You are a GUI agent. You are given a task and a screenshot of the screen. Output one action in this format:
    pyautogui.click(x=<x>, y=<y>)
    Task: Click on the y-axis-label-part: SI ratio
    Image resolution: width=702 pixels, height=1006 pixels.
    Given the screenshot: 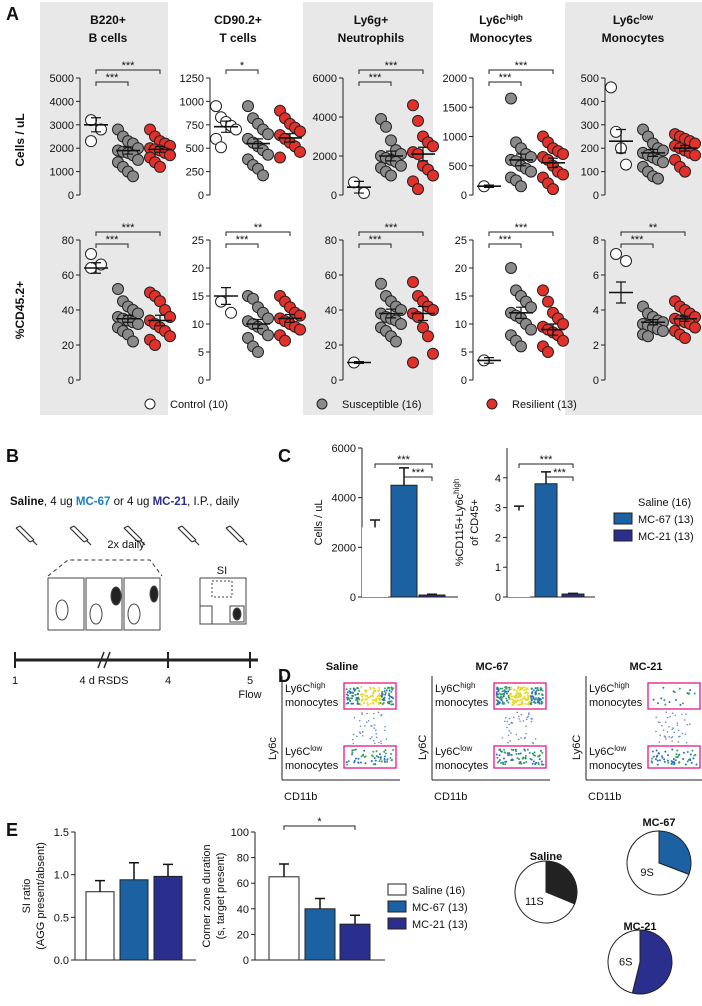 What is the action you would take?
    pyautogui.click(x=27, y=896)
    